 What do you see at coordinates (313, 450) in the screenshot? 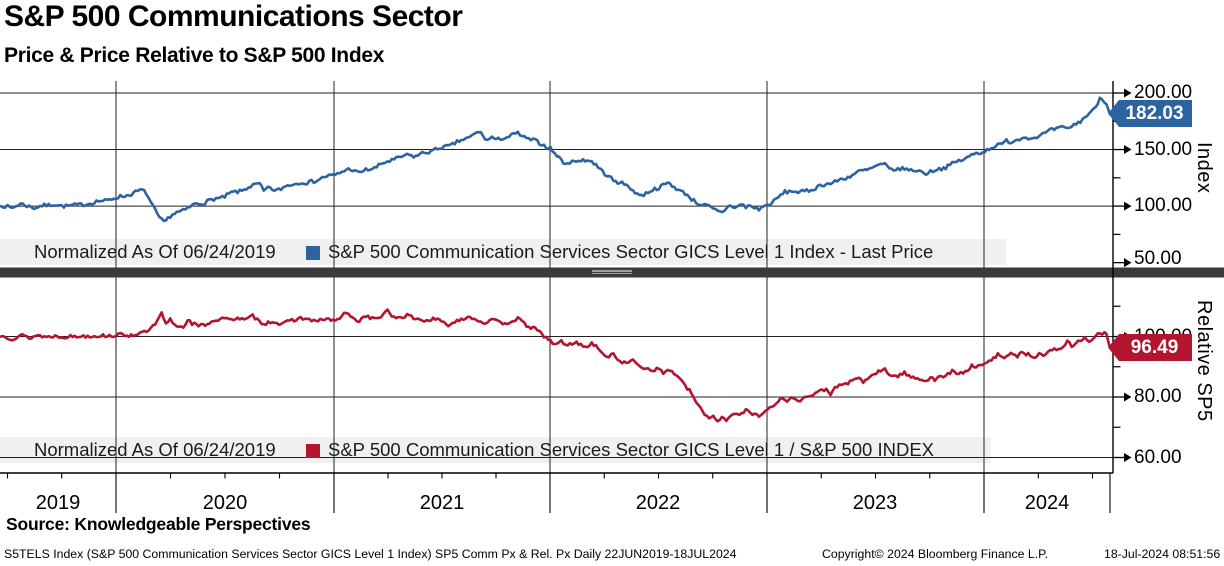
I see `red-series-swatch-icon` at bounding box center [313, 450].